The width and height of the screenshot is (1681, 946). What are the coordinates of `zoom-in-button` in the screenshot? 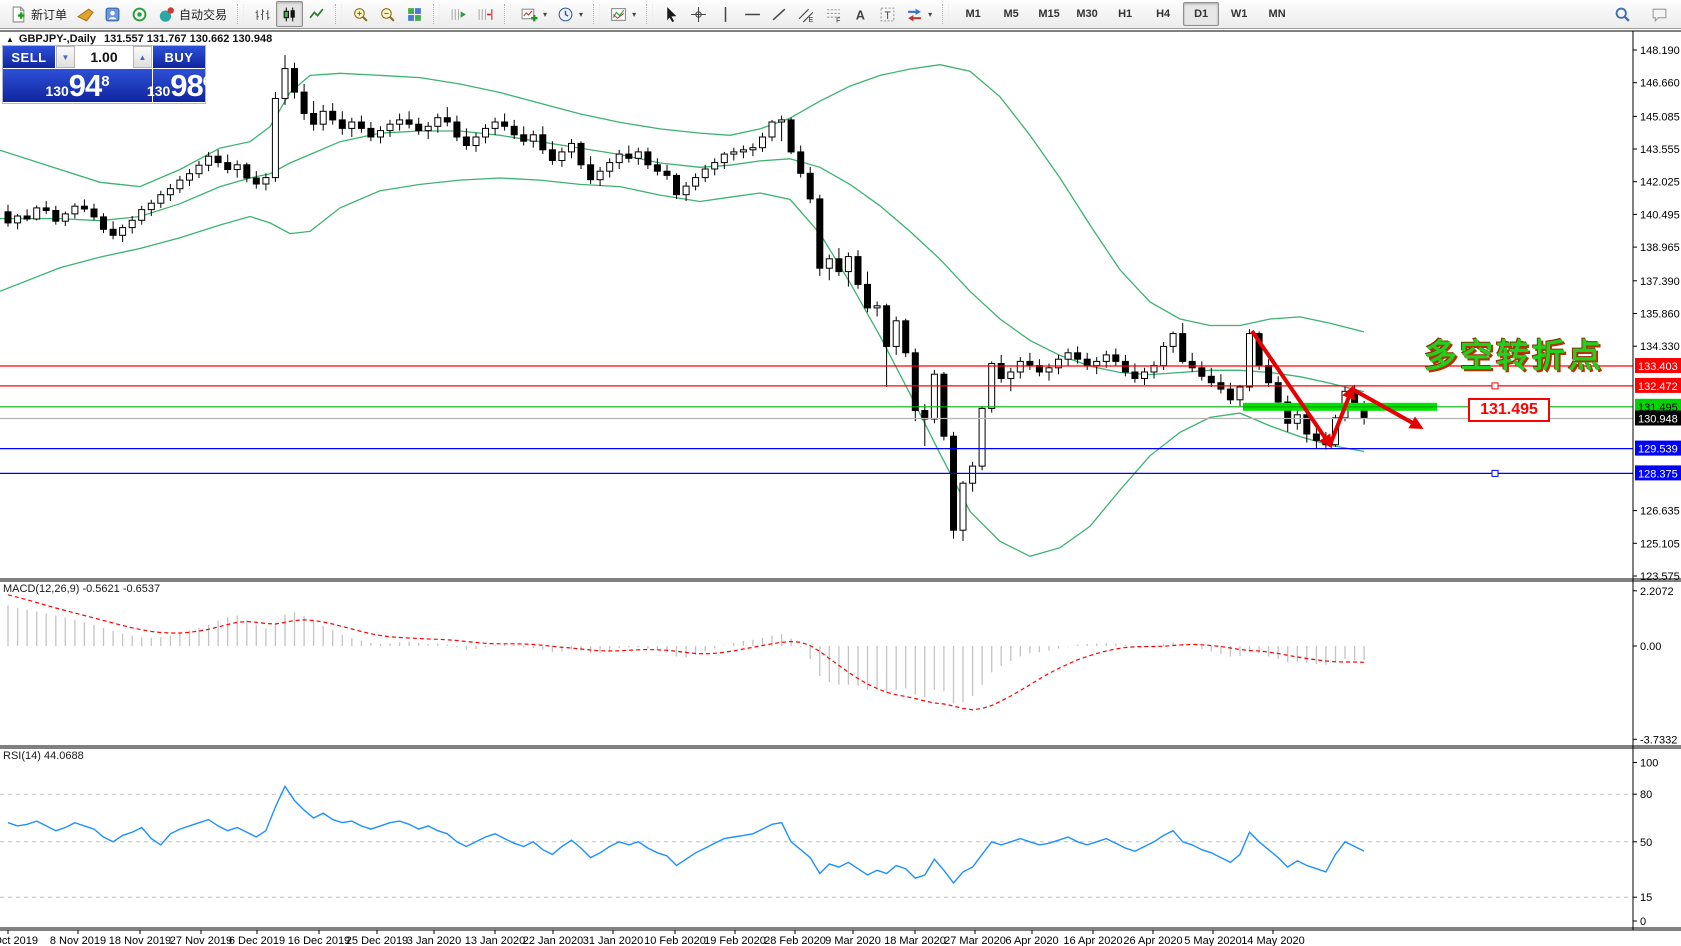 It's located at (360, 14).